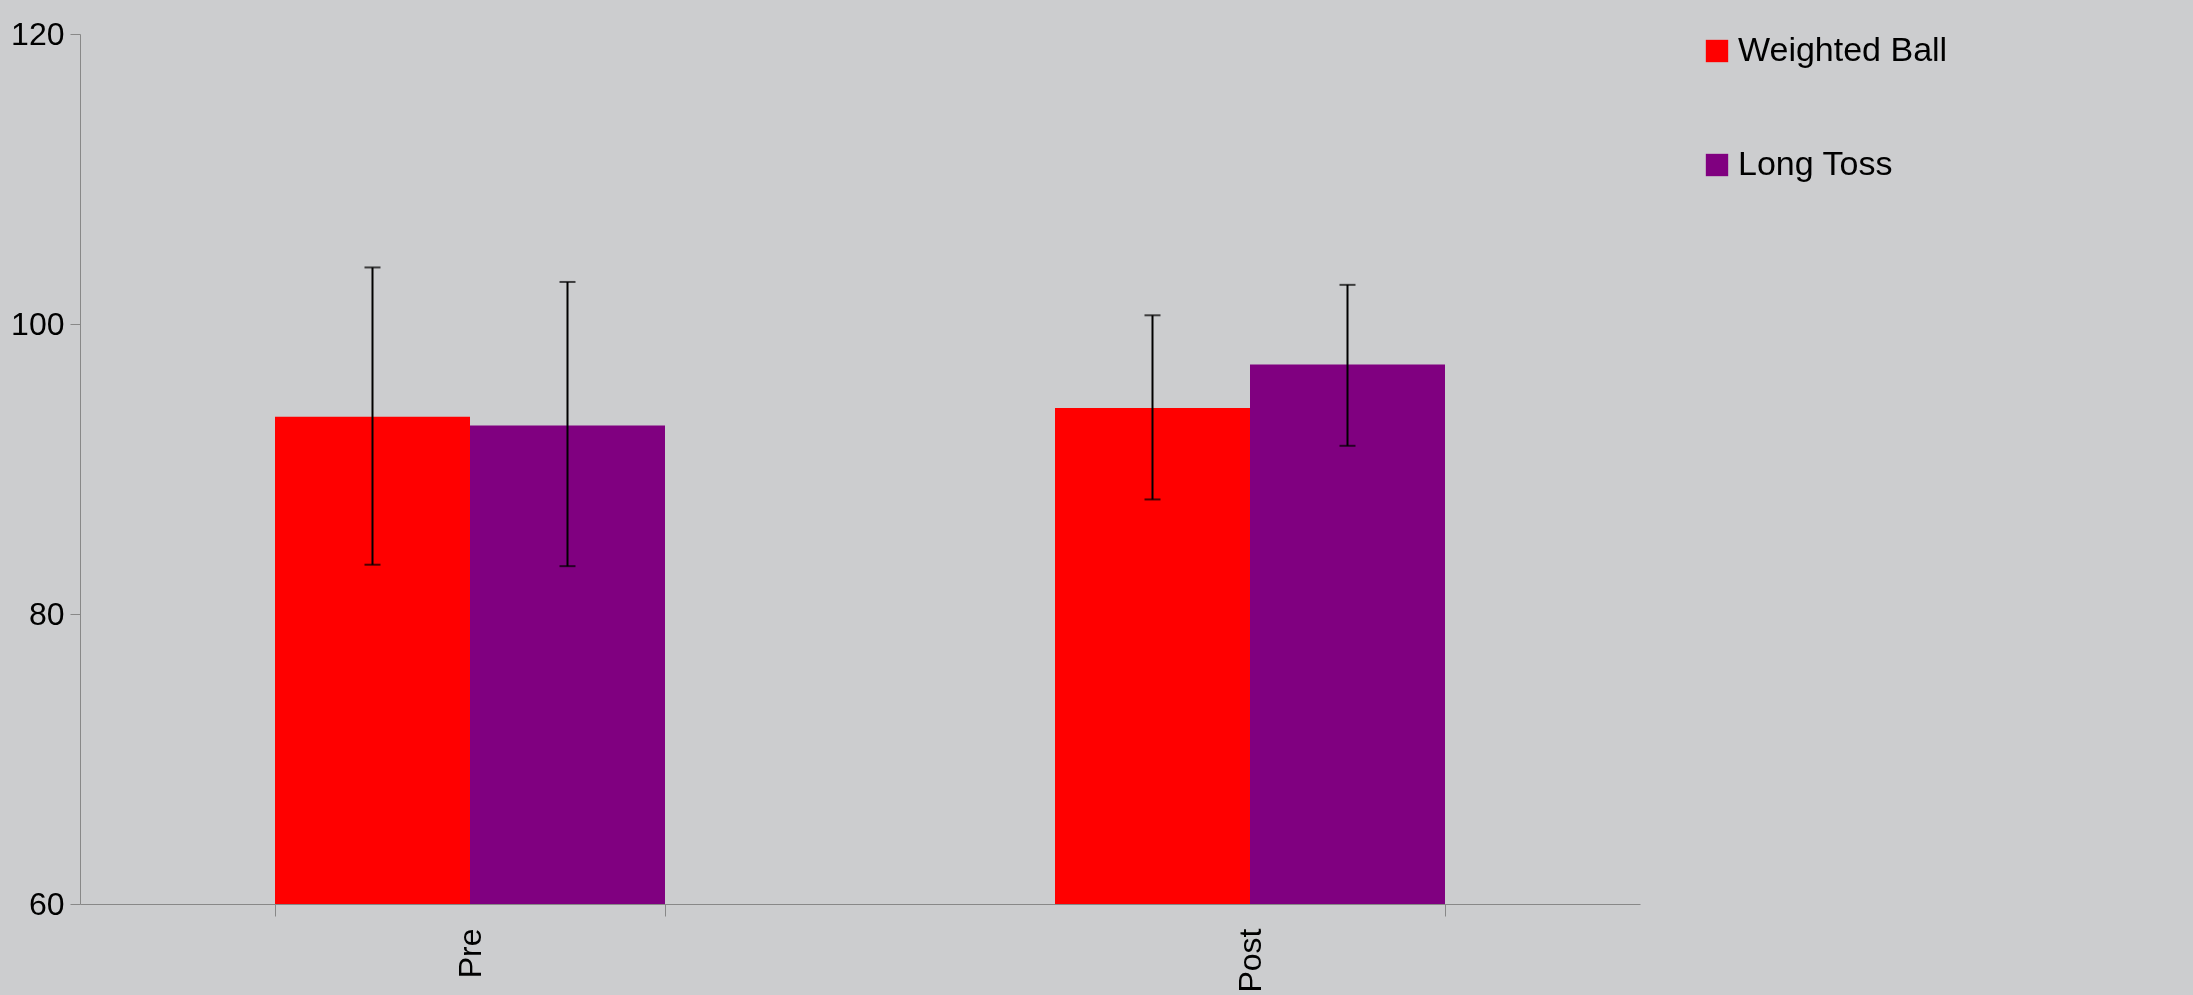  Describe the element at coordinates (1815, 163) in the screenshot. I see `legend-label: Long Toss` at that location.